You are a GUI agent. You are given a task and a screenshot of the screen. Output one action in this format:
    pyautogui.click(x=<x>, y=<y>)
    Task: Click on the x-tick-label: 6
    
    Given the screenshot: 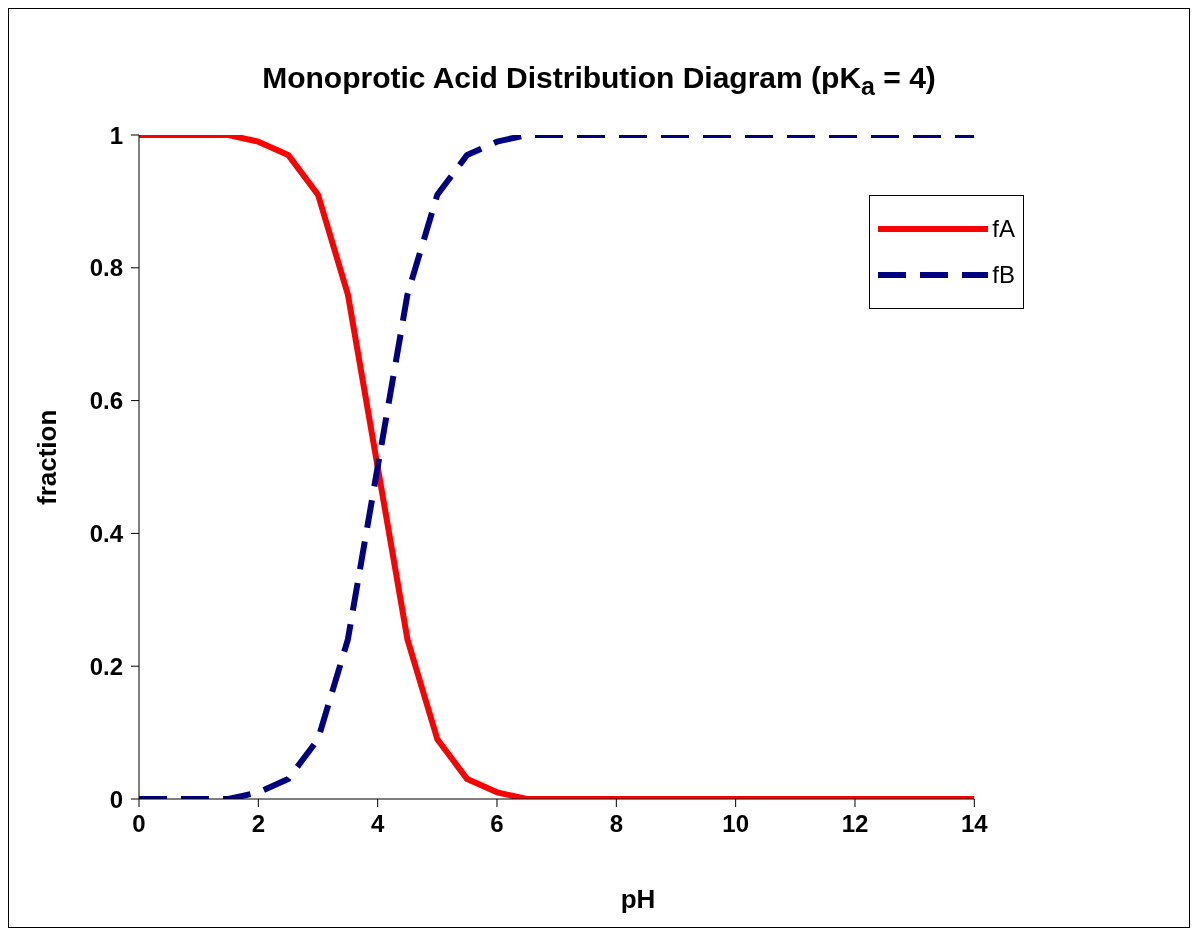 What is the action you would take?
    pyautogui.click(x=497, y=824)
    